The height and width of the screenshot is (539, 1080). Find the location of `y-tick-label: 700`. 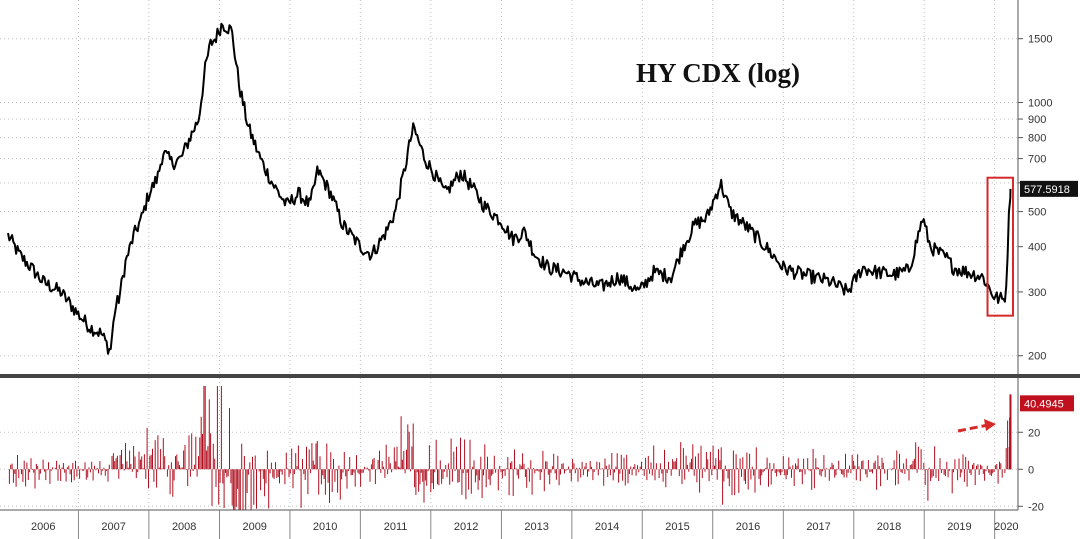

y-tick-label: 700 is located at coordinates (1037, 160).